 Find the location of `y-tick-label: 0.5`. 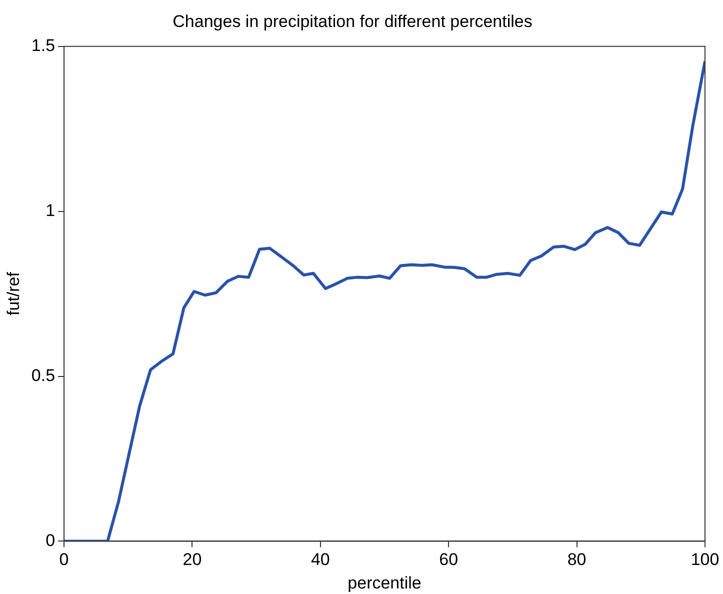

y-tick-label: 0.5 is located at coordinates (43, 375).